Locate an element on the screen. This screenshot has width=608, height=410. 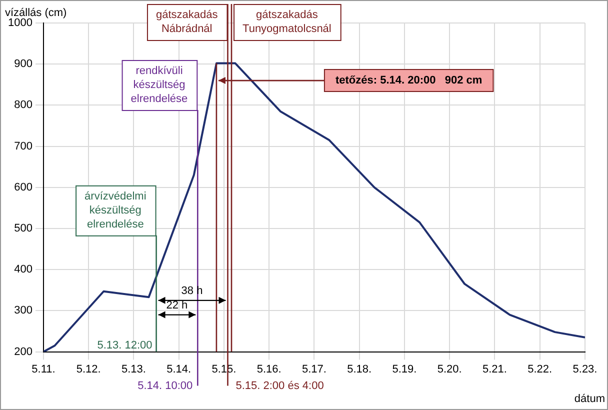
y-tick-label: 700 is located at coordinates (23, 146).